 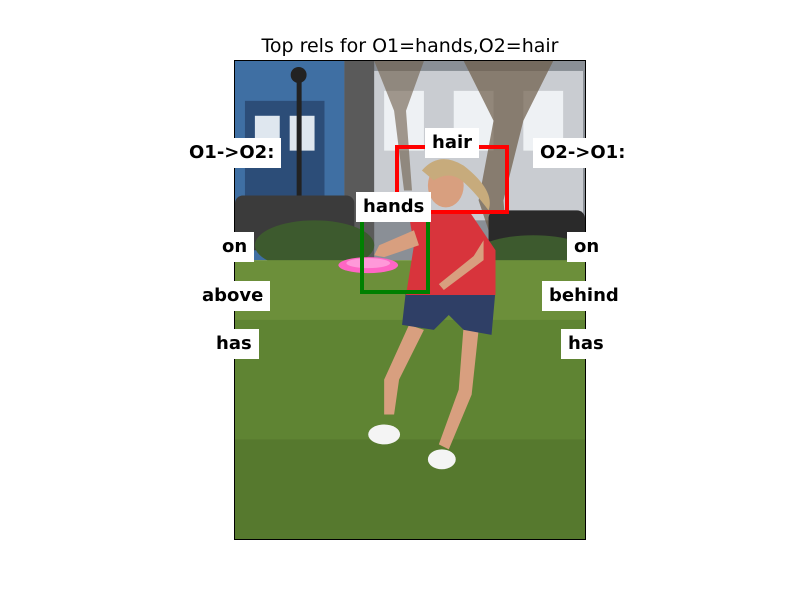 What do you see at coordinates (395, 253) in the screenshot?
I see `hands-bounding-box` at bounding box center [395, 253].